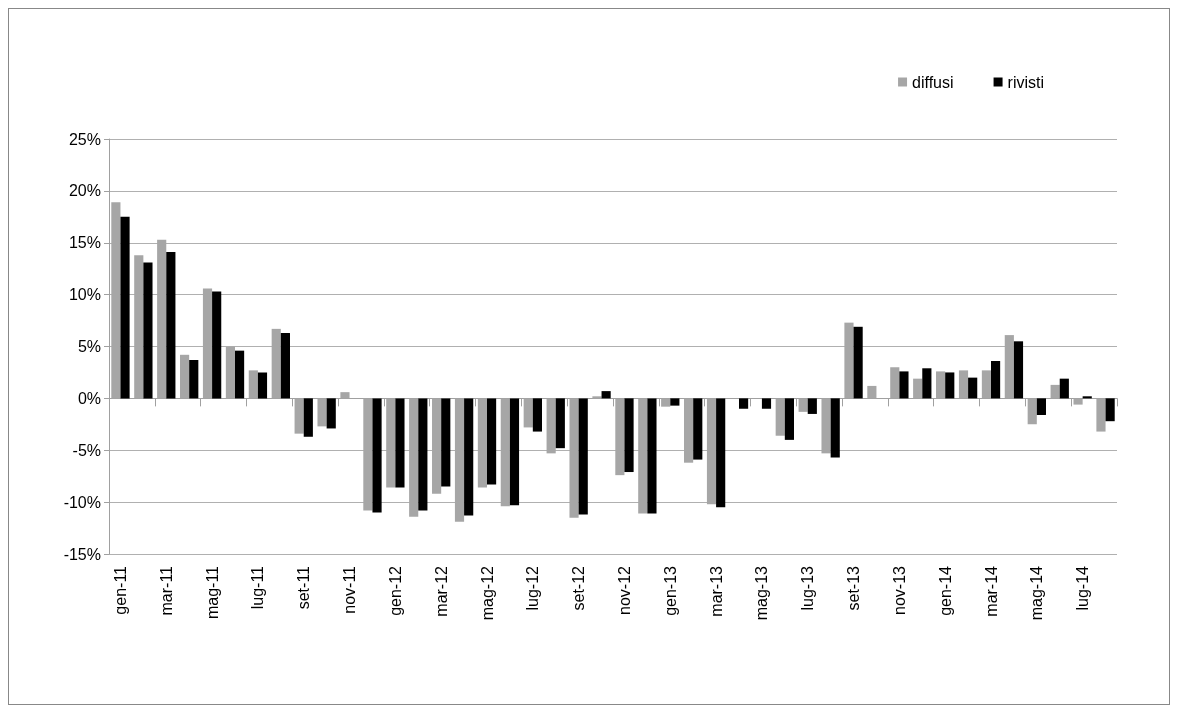 Image resolution: width=1178 pixels, height=713 pixels. Describe the element at coordinates (670, 590) in the screenshot. I see `x-tick-label: gen-13` at that location.